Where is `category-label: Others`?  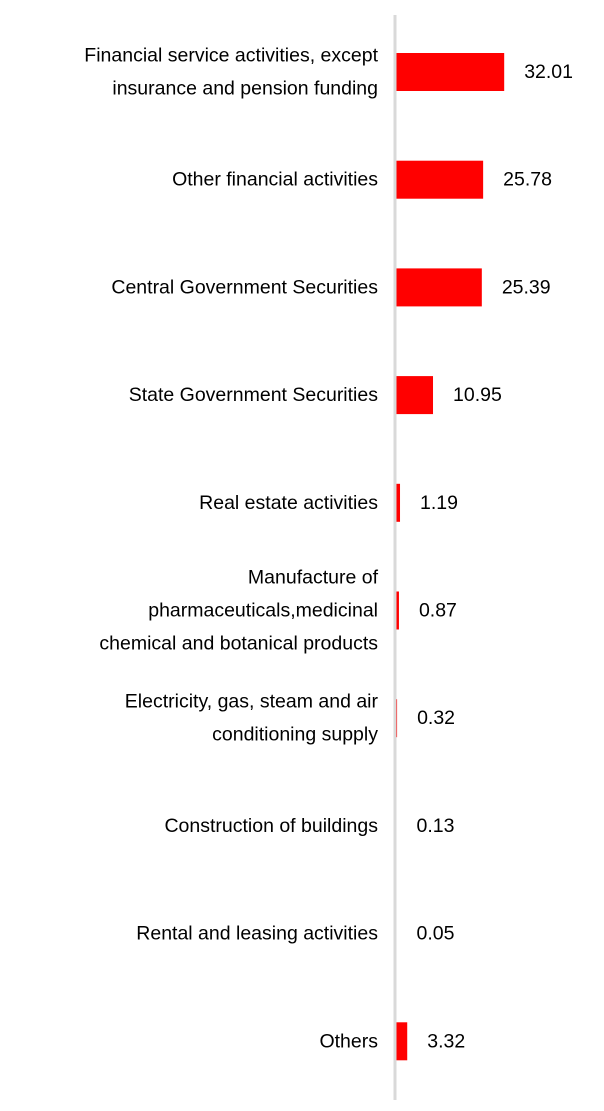 category-label: Others is located at coordinates (348, 1041).